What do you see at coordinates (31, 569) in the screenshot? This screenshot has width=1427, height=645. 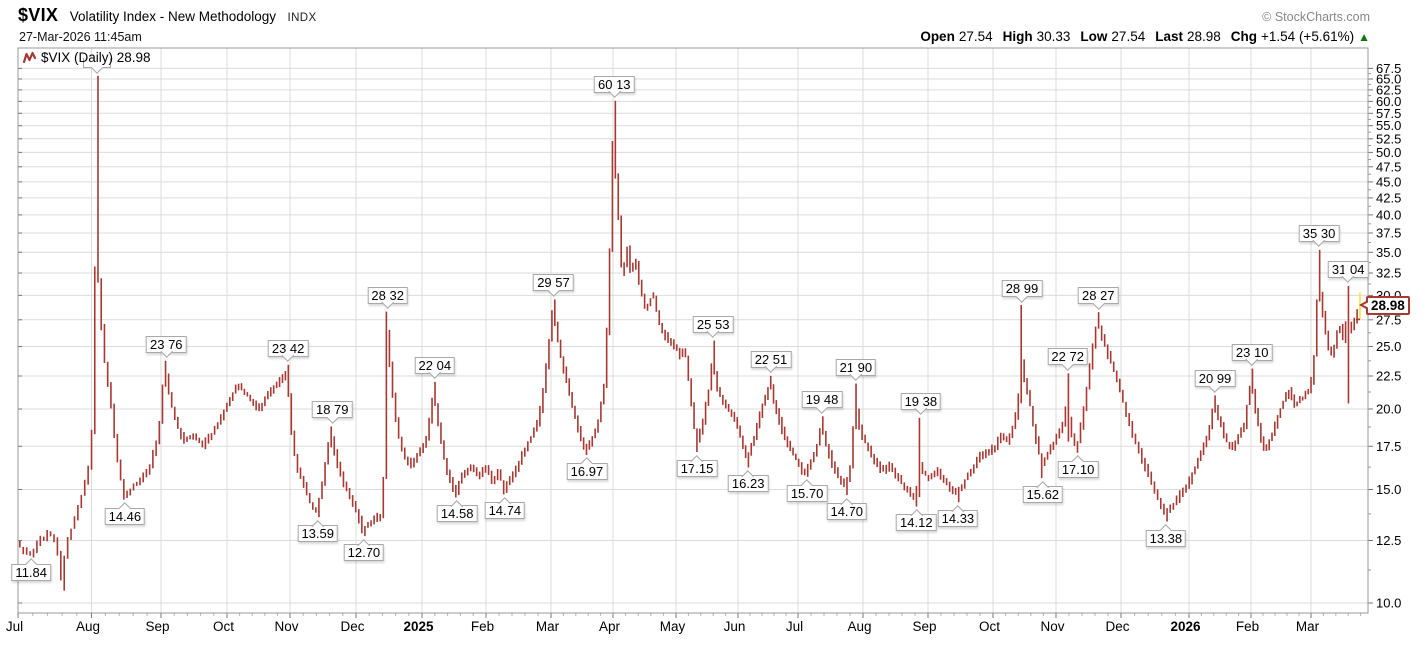 I see `price-callout: 11.84` at bounding box center [31, 569].